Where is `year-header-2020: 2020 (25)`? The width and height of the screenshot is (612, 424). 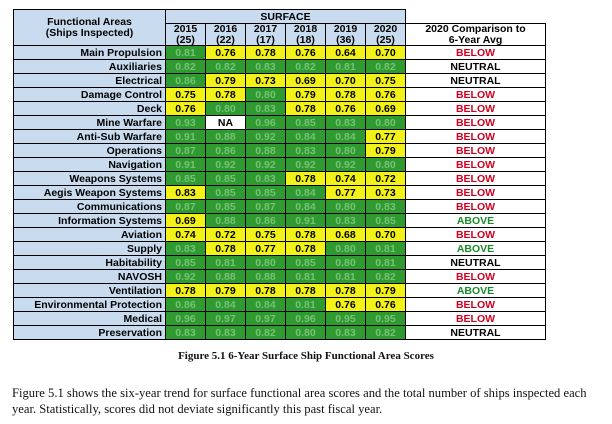
year-header-2020: 2020 (25) is located at coordinates (385, 34).